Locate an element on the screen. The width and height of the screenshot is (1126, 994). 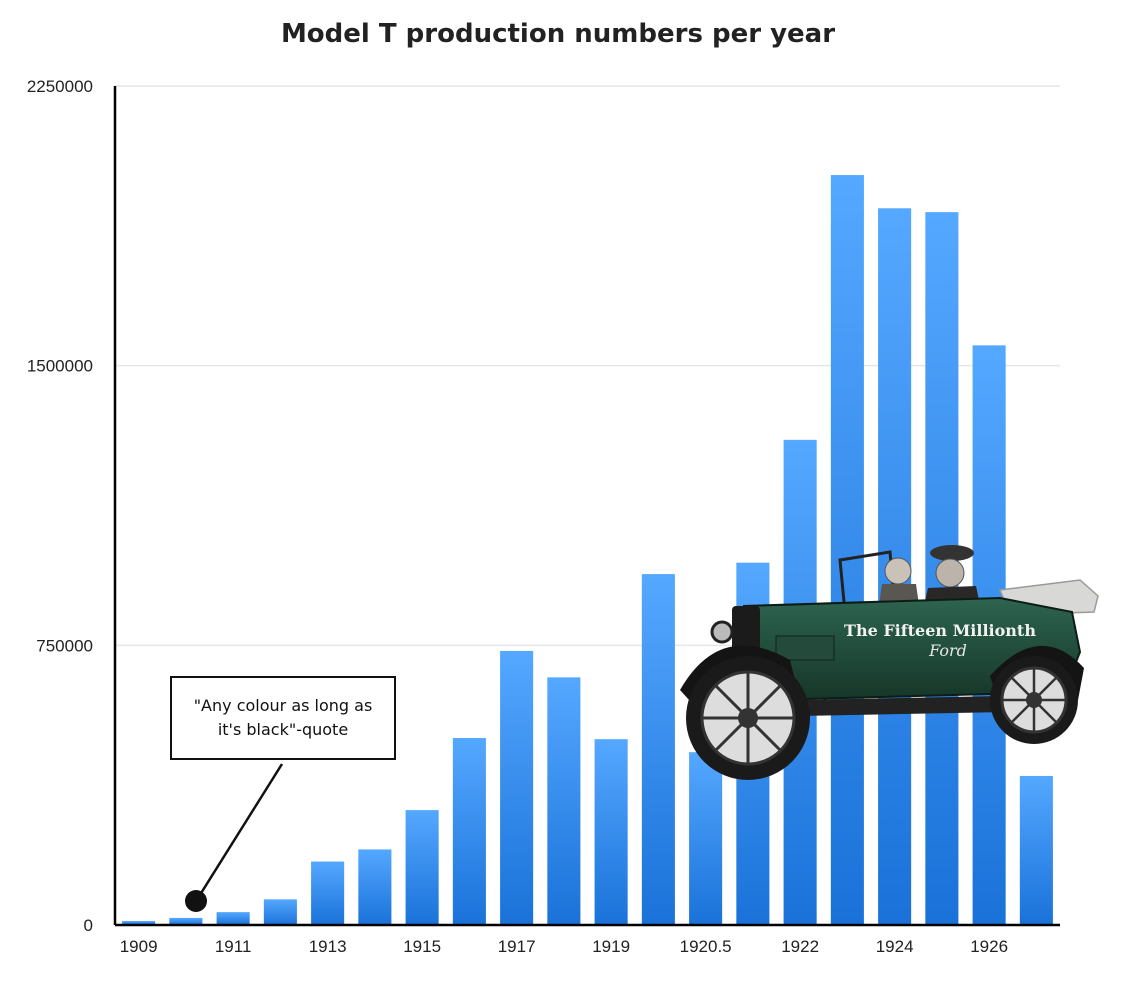
bar-1916 is located at coordinates (469, 831).